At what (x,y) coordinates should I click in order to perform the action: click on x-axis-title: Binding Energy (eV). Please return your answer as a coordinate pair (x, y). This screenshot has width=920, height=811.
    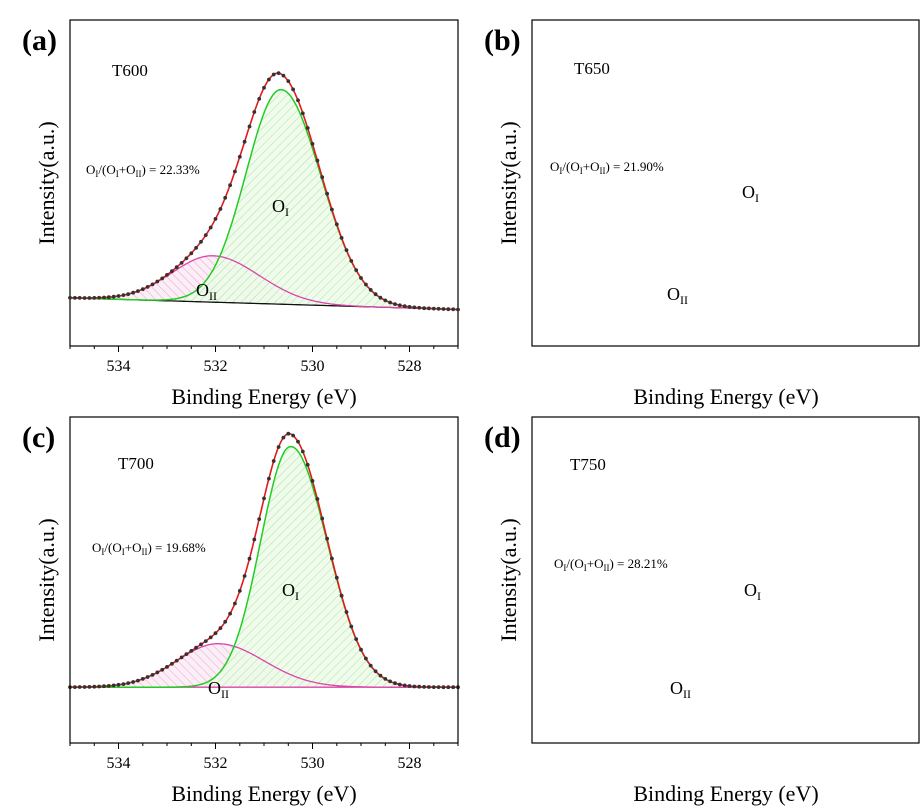
    Looking at the image, I should click on (725, 793).